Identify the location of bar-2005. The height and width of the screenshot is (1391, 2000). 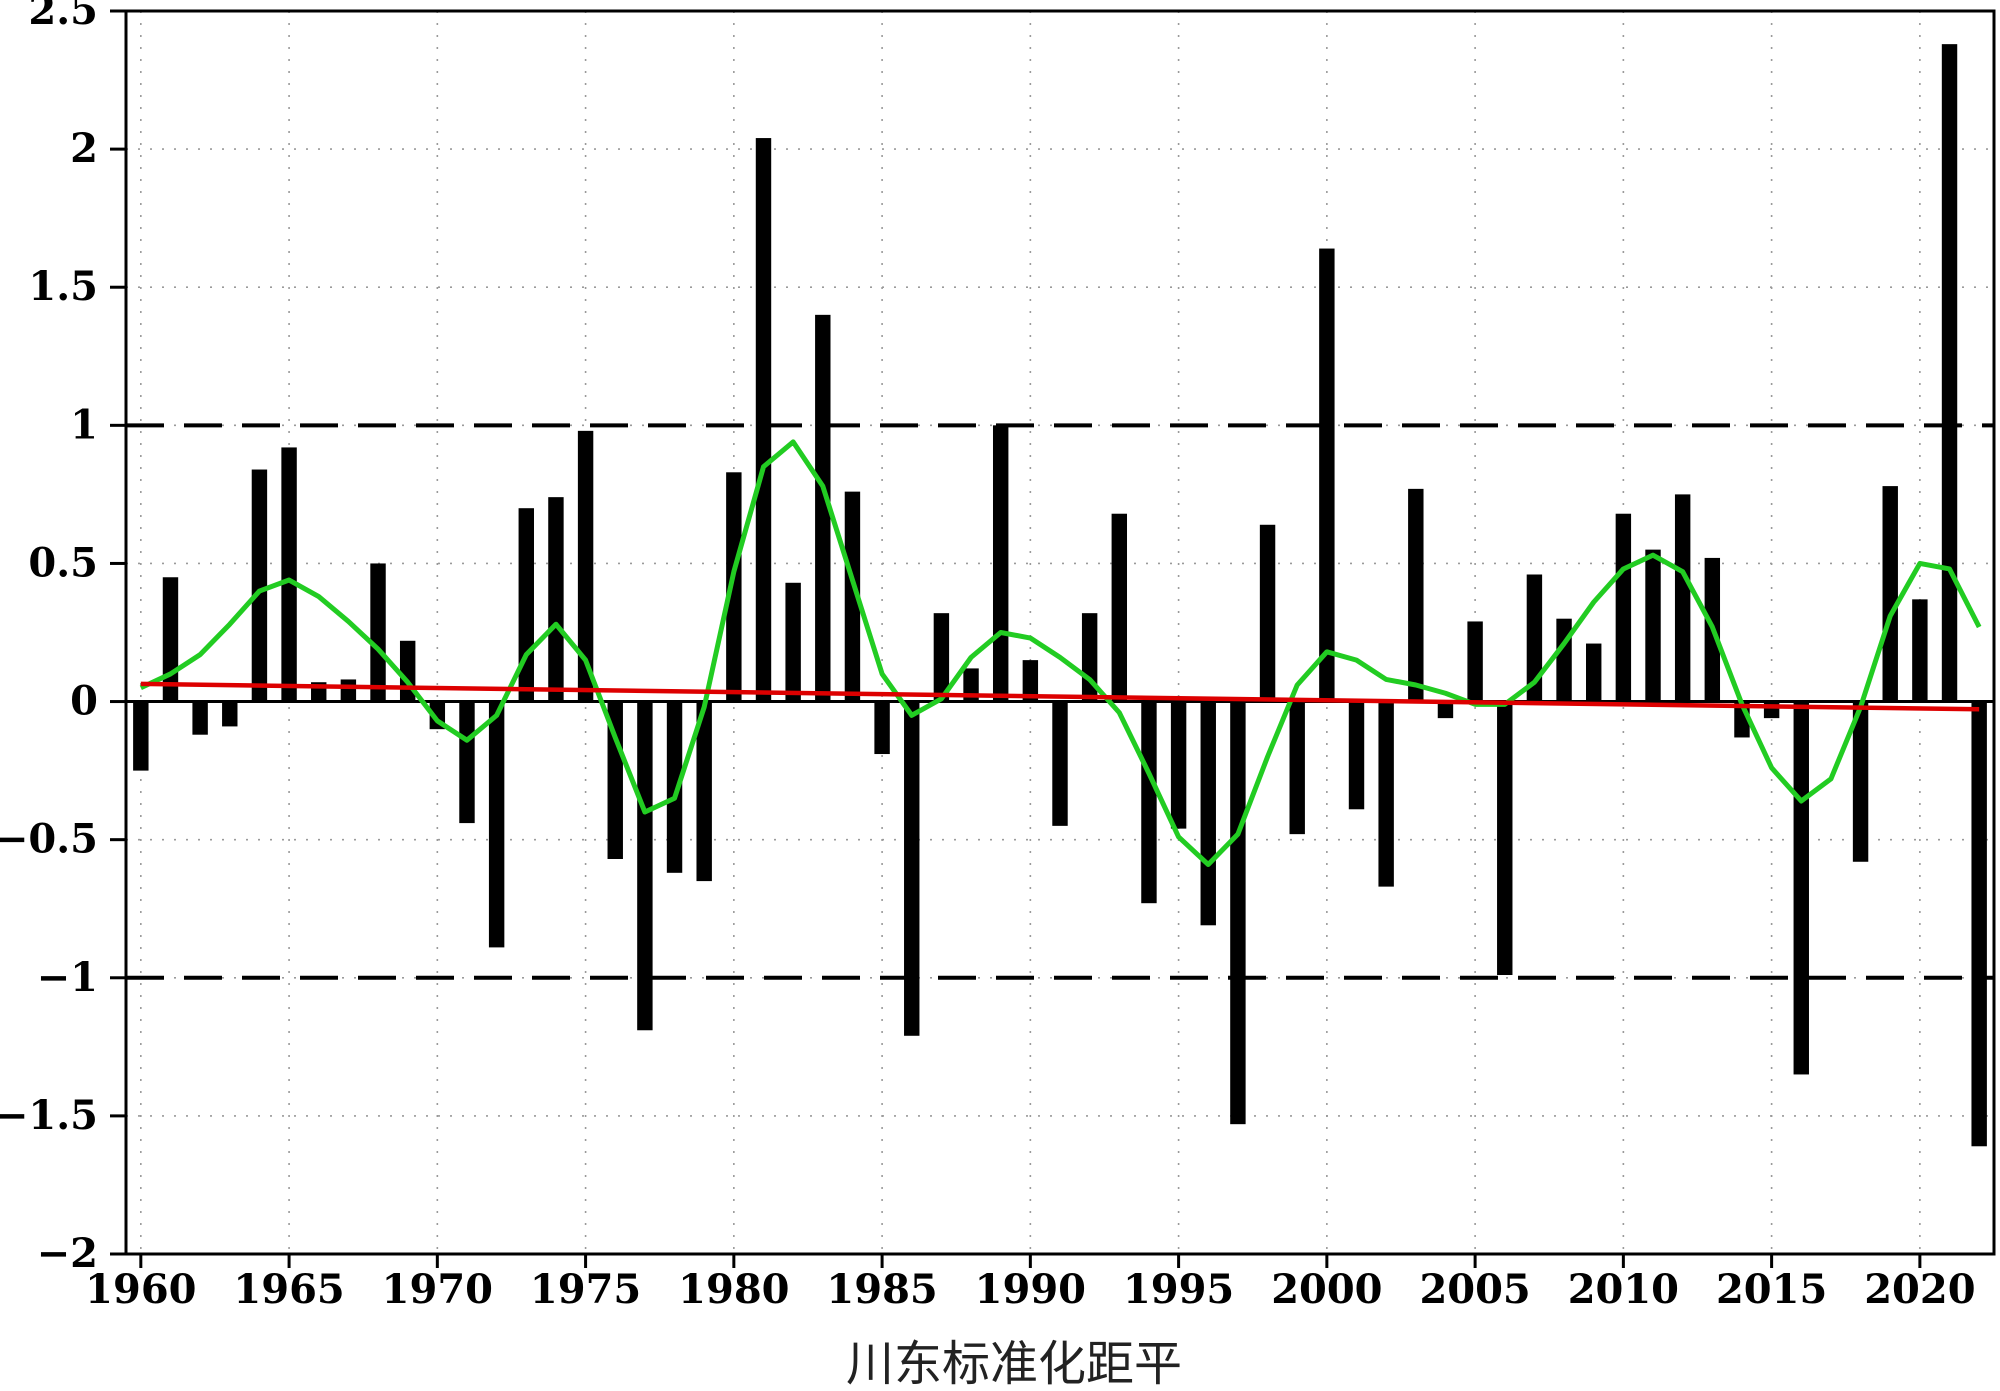
(1475, 661).